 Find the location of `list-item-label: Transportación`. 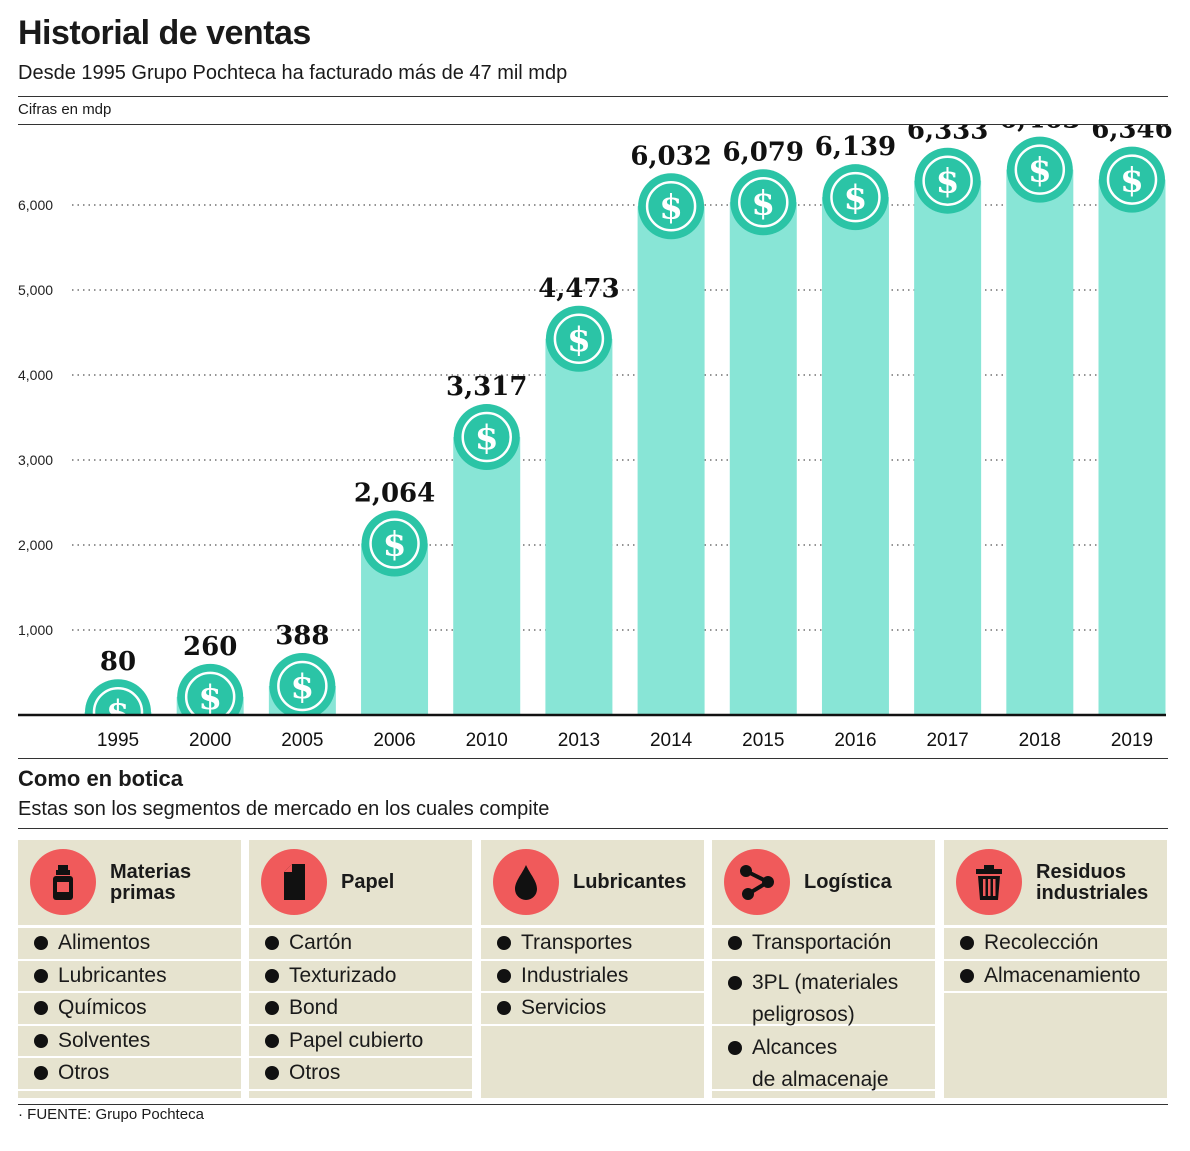

list-item-label: Transportación is located at coordinates (822, 943).